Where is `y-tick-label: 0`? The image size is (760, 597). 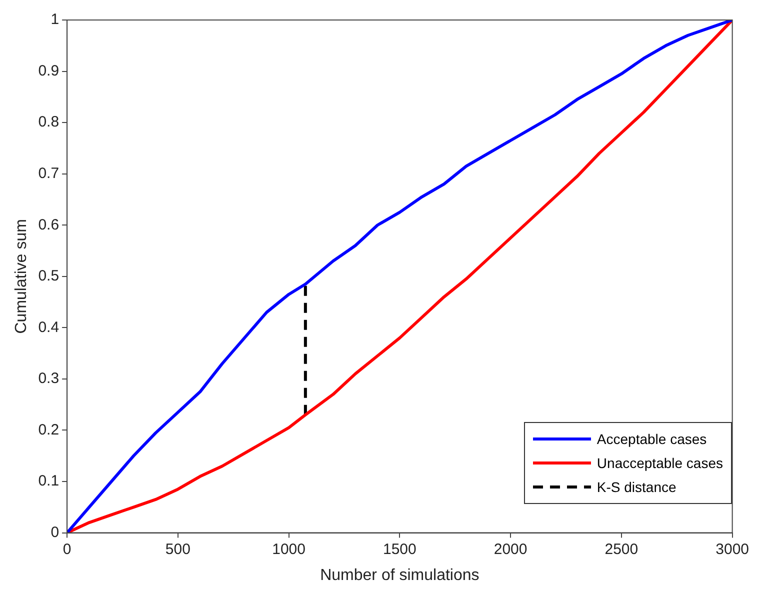
y-tick-label: 0 is located at coordinates (55, 532).